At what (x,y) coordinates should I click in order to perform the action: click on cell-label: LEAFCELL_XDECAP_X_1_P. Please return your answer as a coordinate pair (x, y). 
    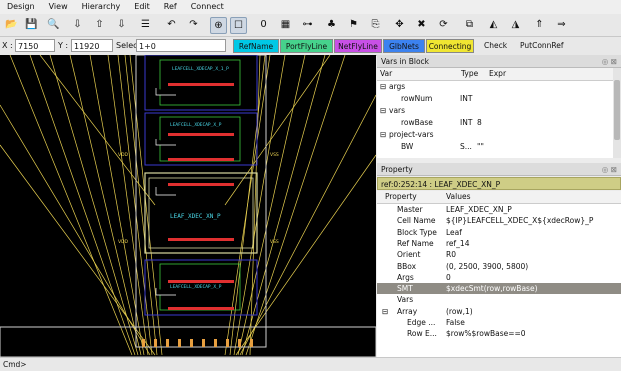
    Looking at the image, I should click on (200, 69).